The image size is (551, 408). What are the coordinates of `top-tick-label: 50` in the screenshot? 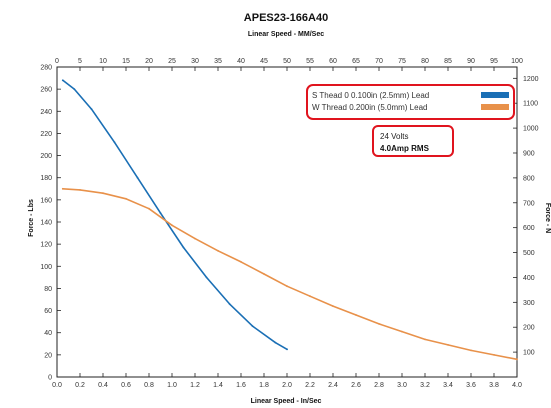 It's located at (287, 61).